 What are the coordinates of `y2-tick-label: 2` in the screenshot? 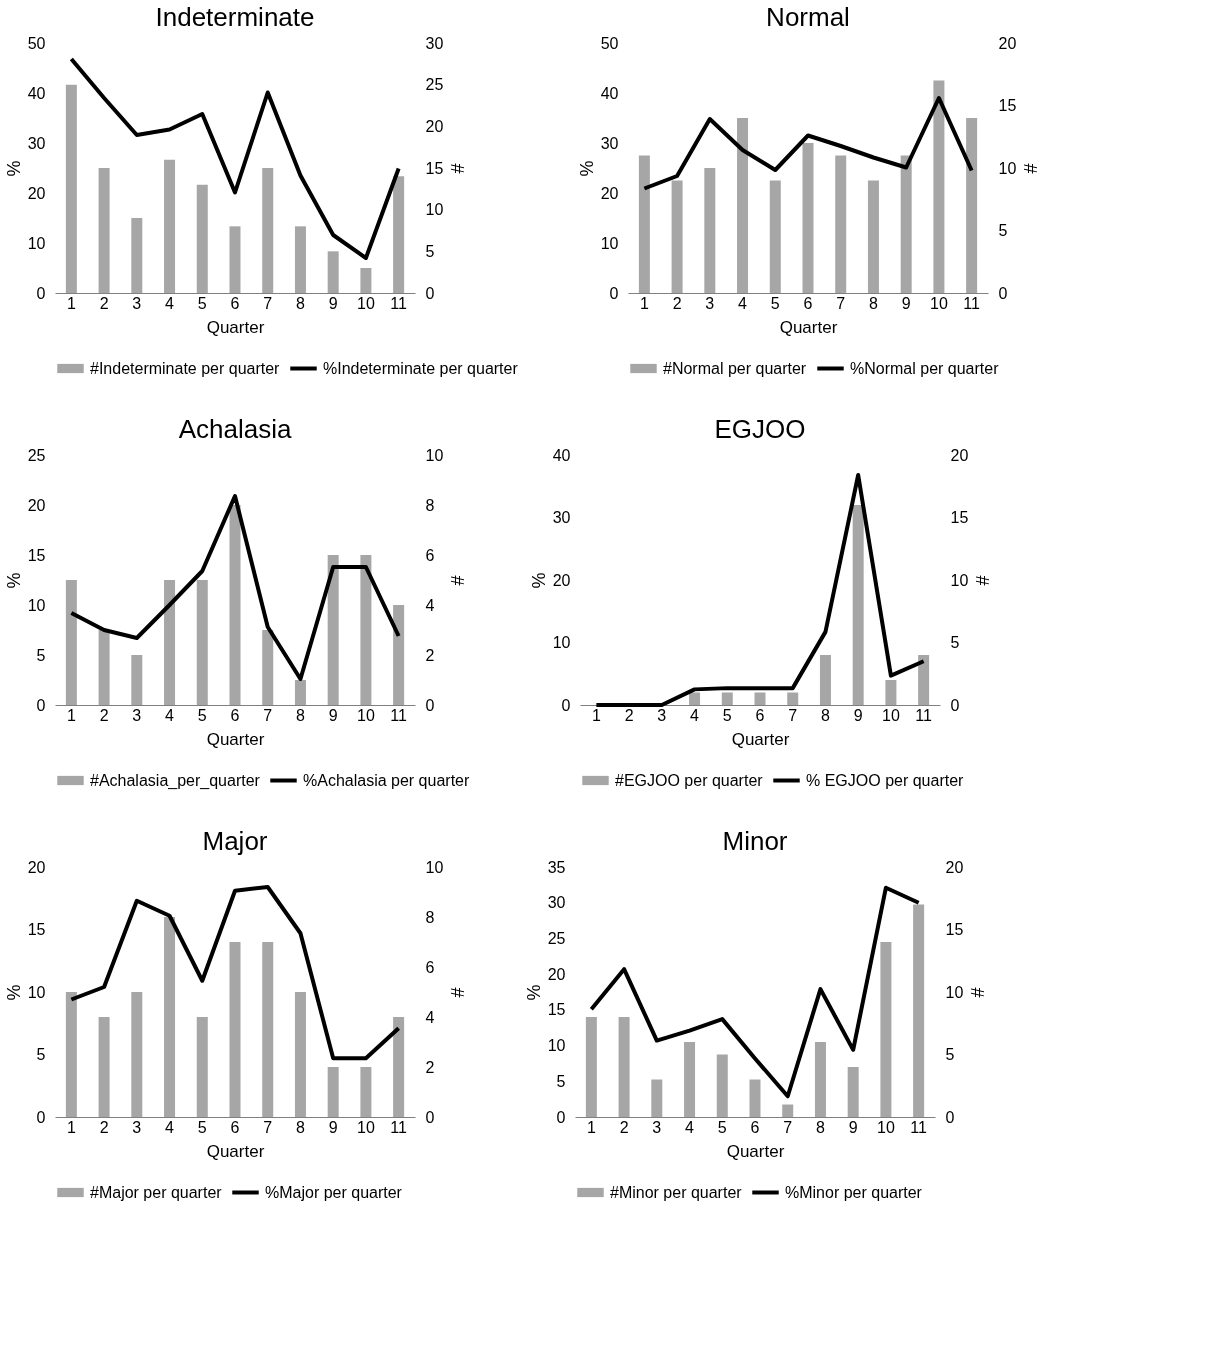 It's located at (430, 655).